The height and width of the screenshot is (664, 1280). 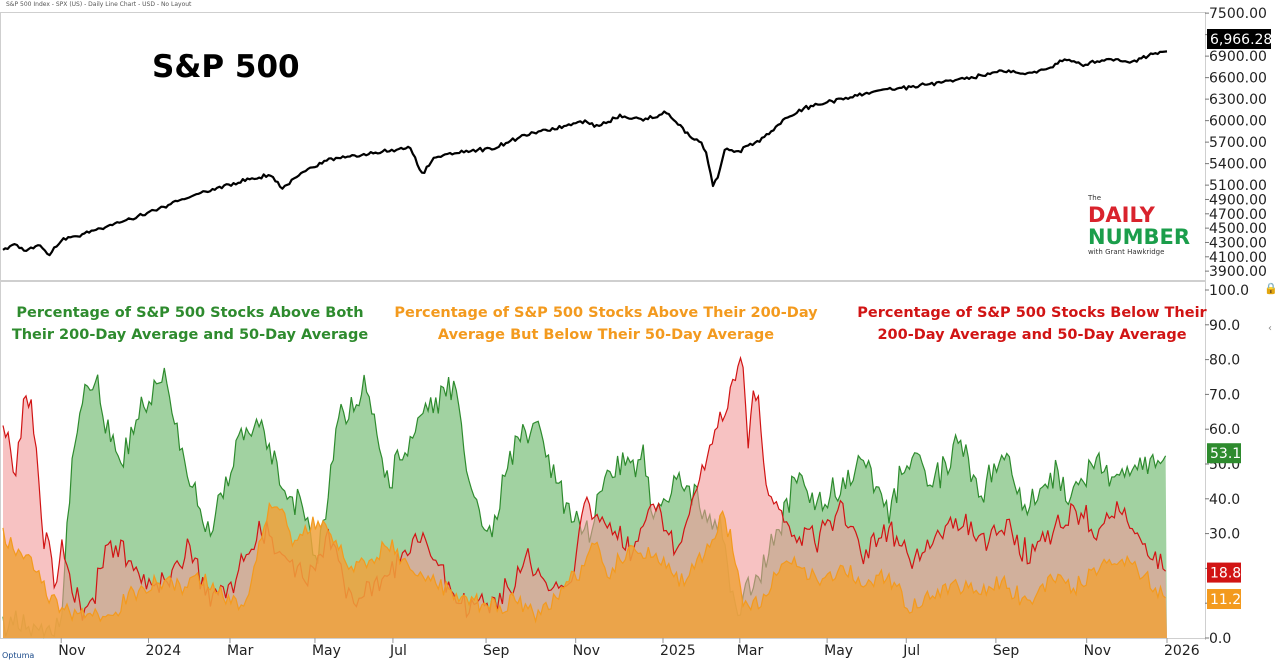 I want to click on last-value-label: 11.2, so click(x=1225, y=600).